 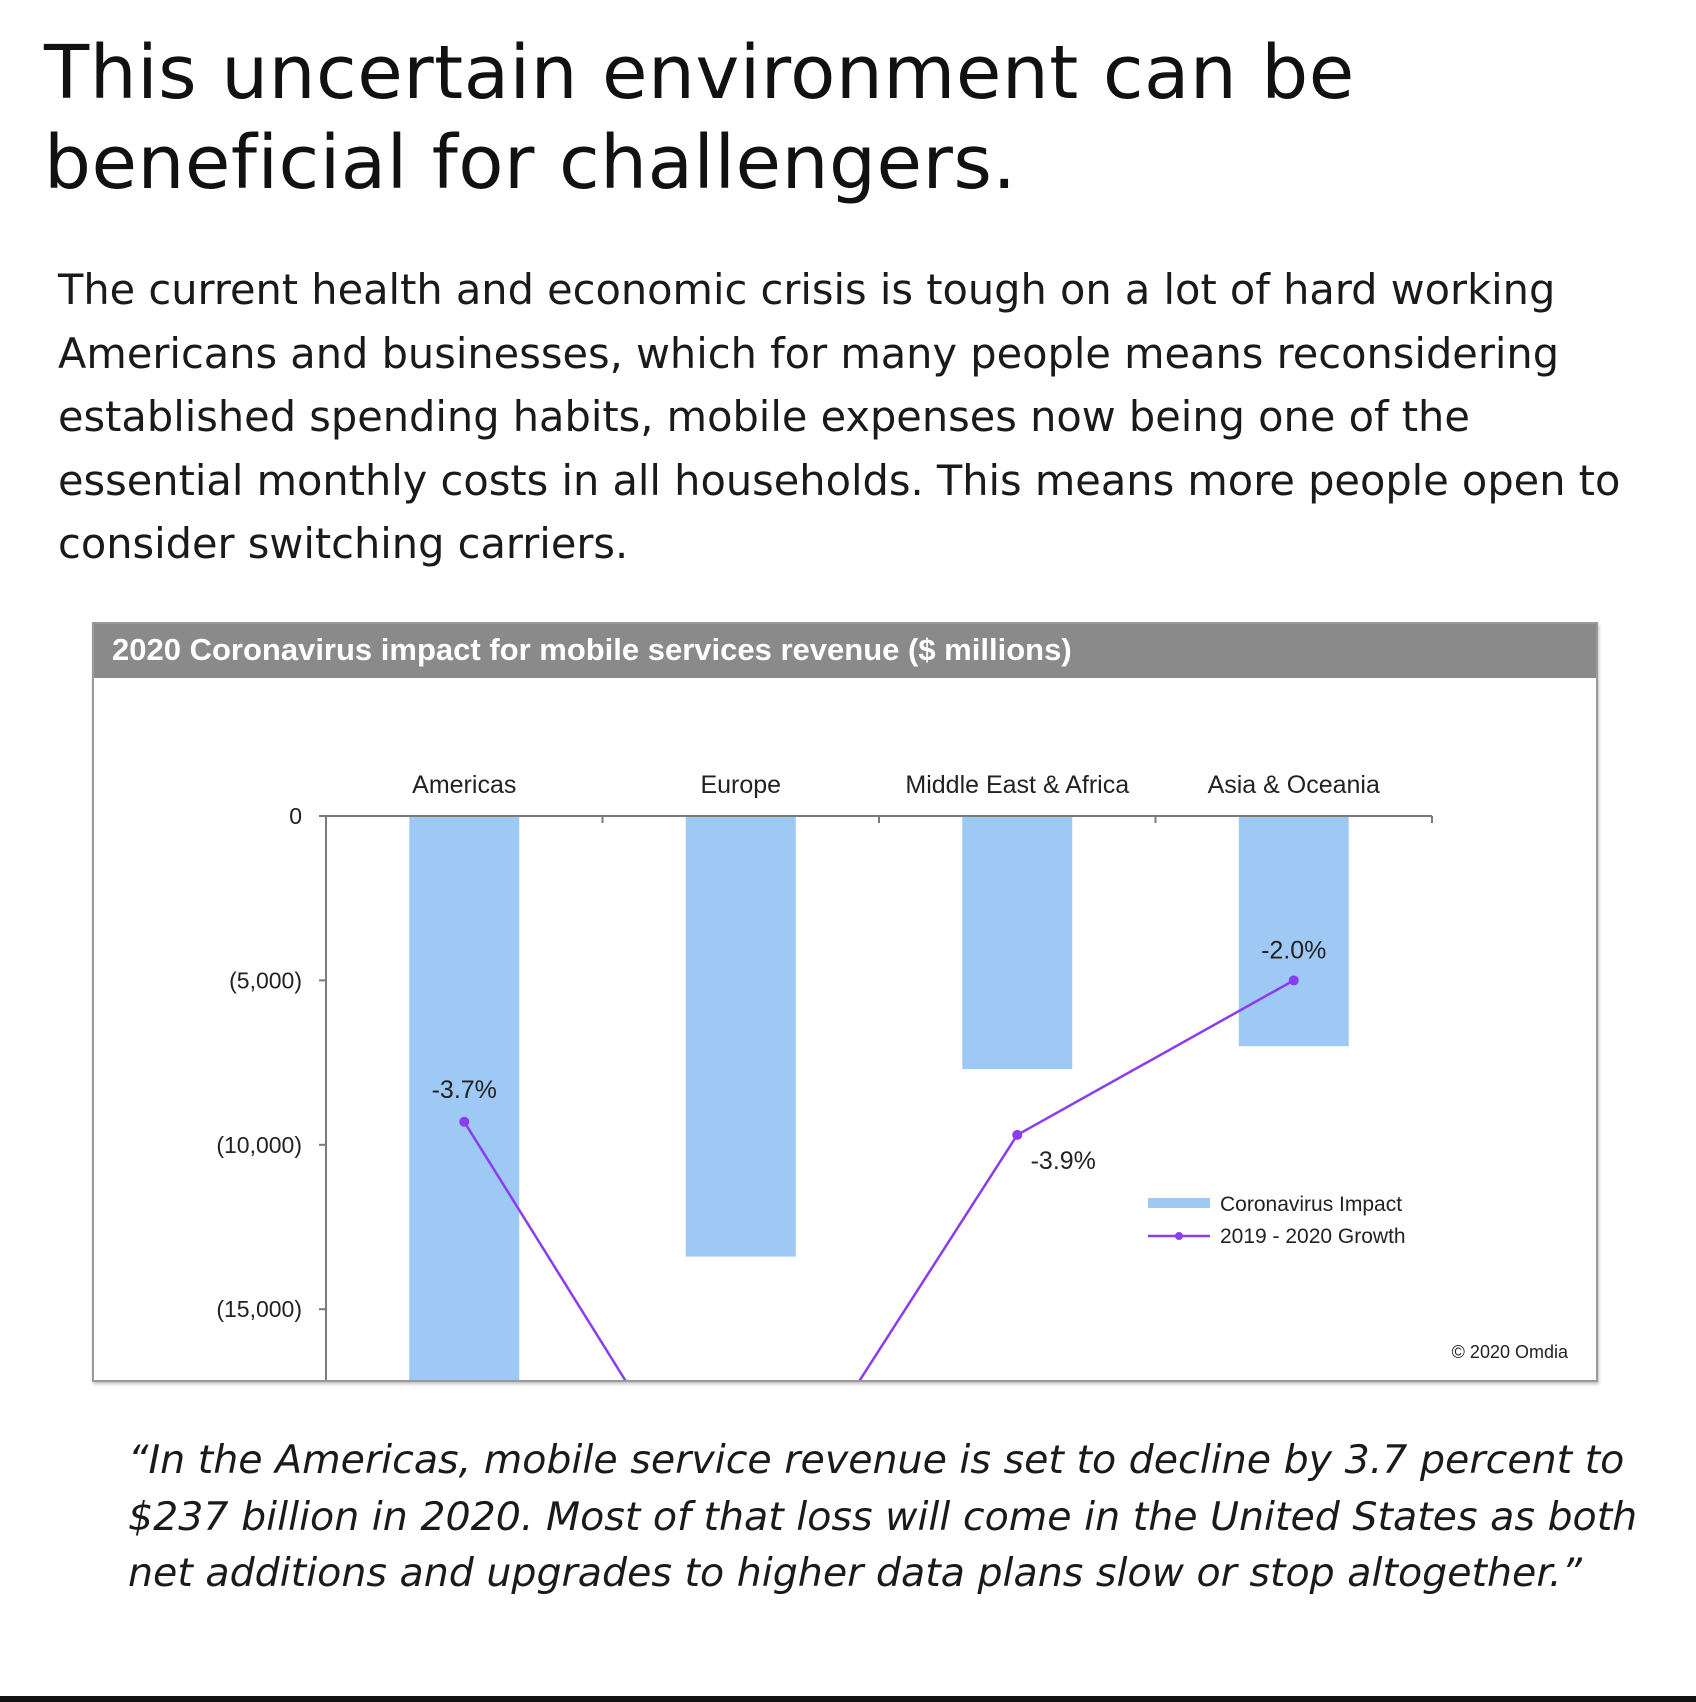 What do you see at coordinates (1510, 1352) in the screenshot?
I see `source-note: © 2020 Omdia` at bounding box center [1510, 1352].